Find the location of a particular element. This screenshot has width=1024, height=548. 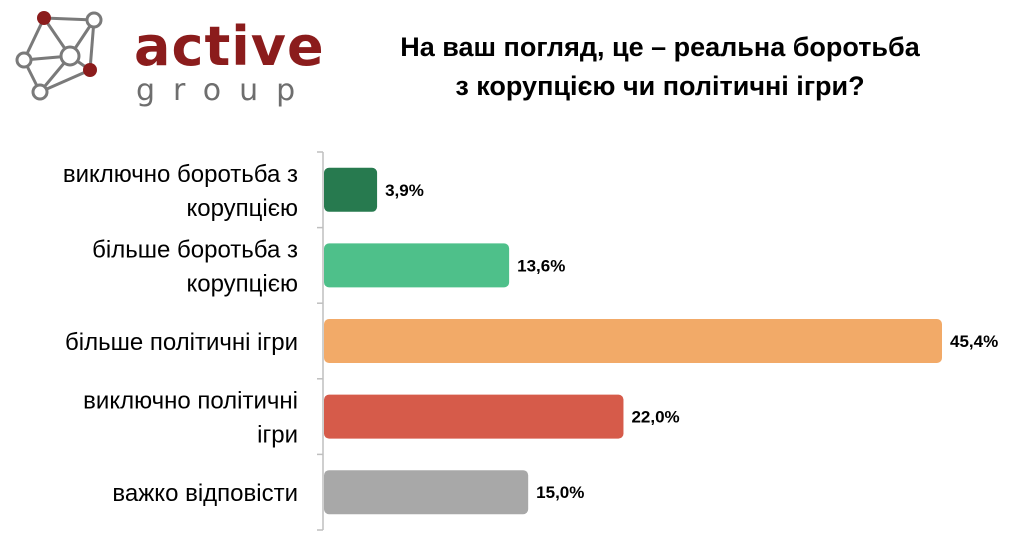

logo: active group is located at coordinates (169, 58).